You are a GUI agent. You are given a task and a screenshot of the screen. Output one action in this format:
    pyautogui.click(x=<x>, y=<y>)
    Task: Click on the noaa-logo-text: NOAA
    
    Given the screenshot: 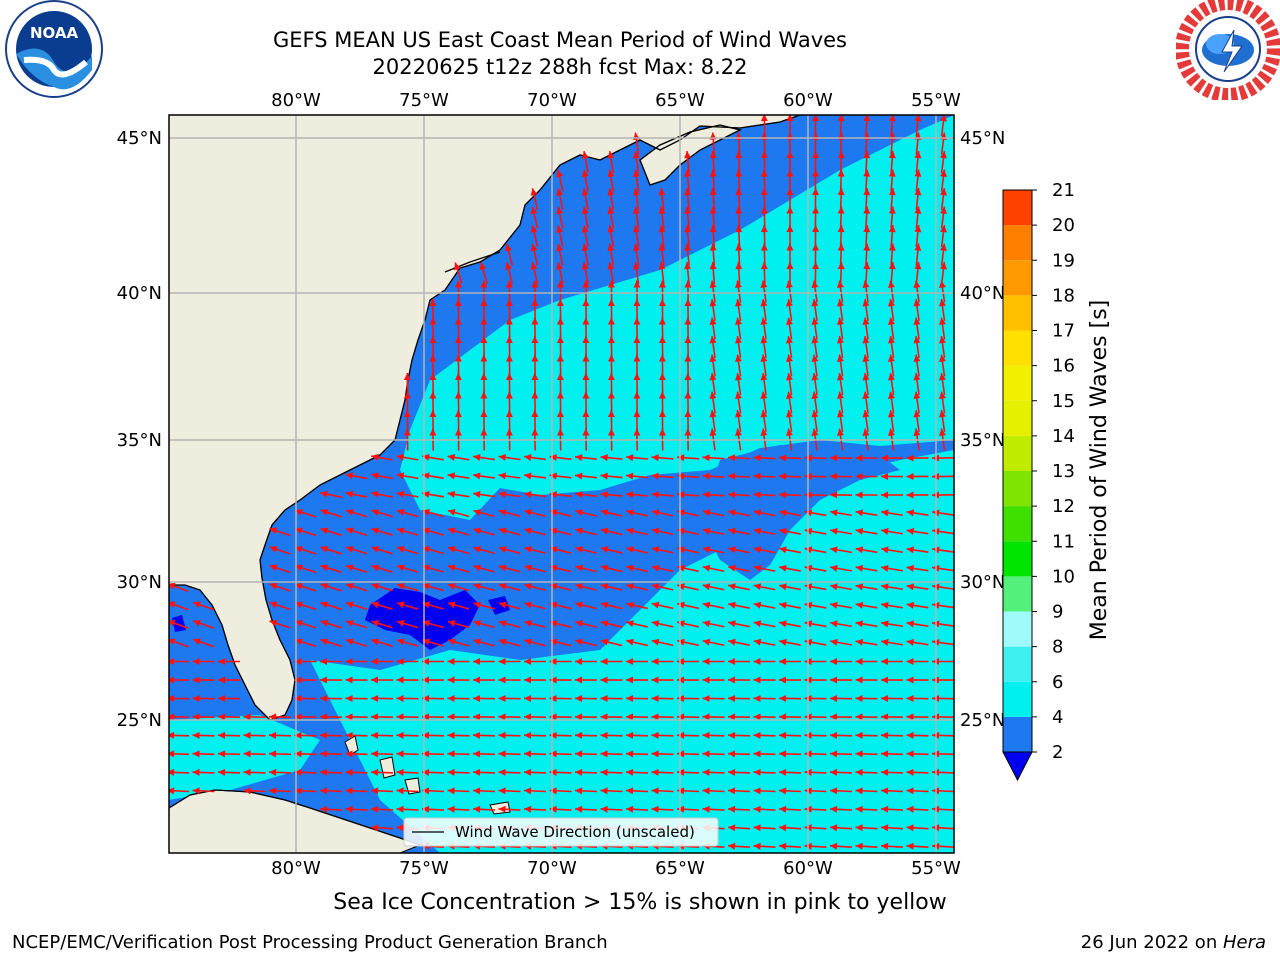 What is the action you would take?
    pyautogui.click(x=54, y=33)
    